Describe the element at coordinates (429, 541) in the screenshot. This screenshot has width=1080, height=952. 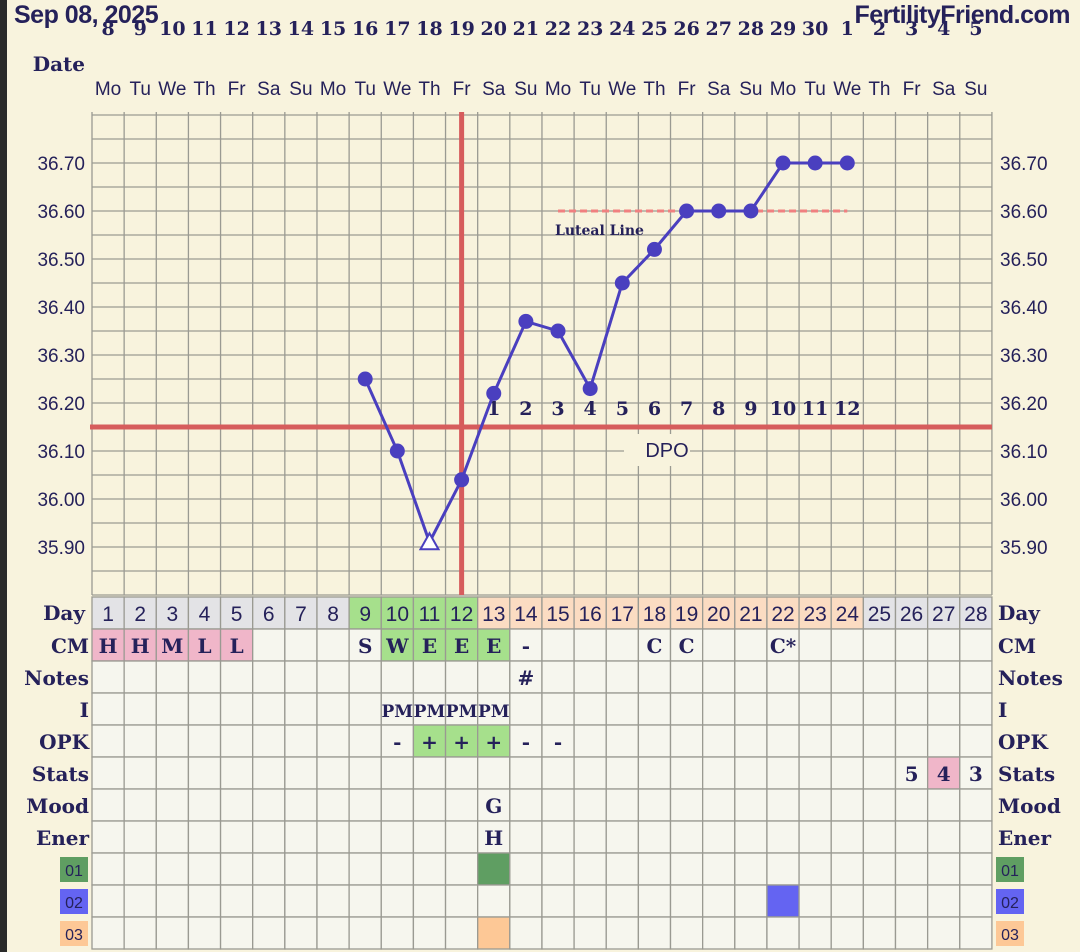
I see `temperature-point-open` at that location.